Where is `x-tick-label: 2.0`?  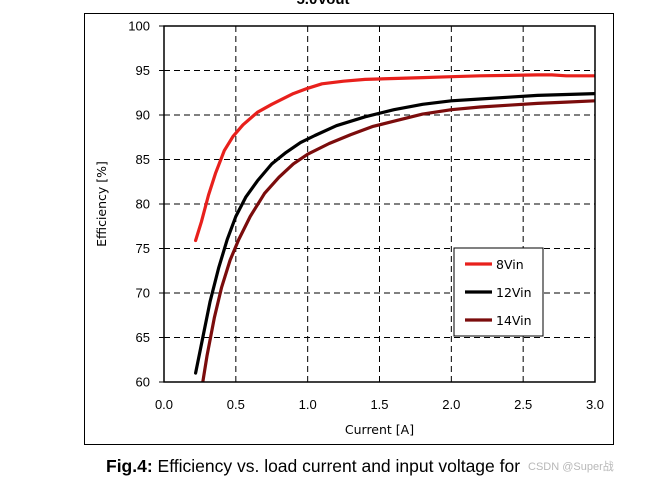
x-tick-label: 2.0 is located at coordinates (451, 404).